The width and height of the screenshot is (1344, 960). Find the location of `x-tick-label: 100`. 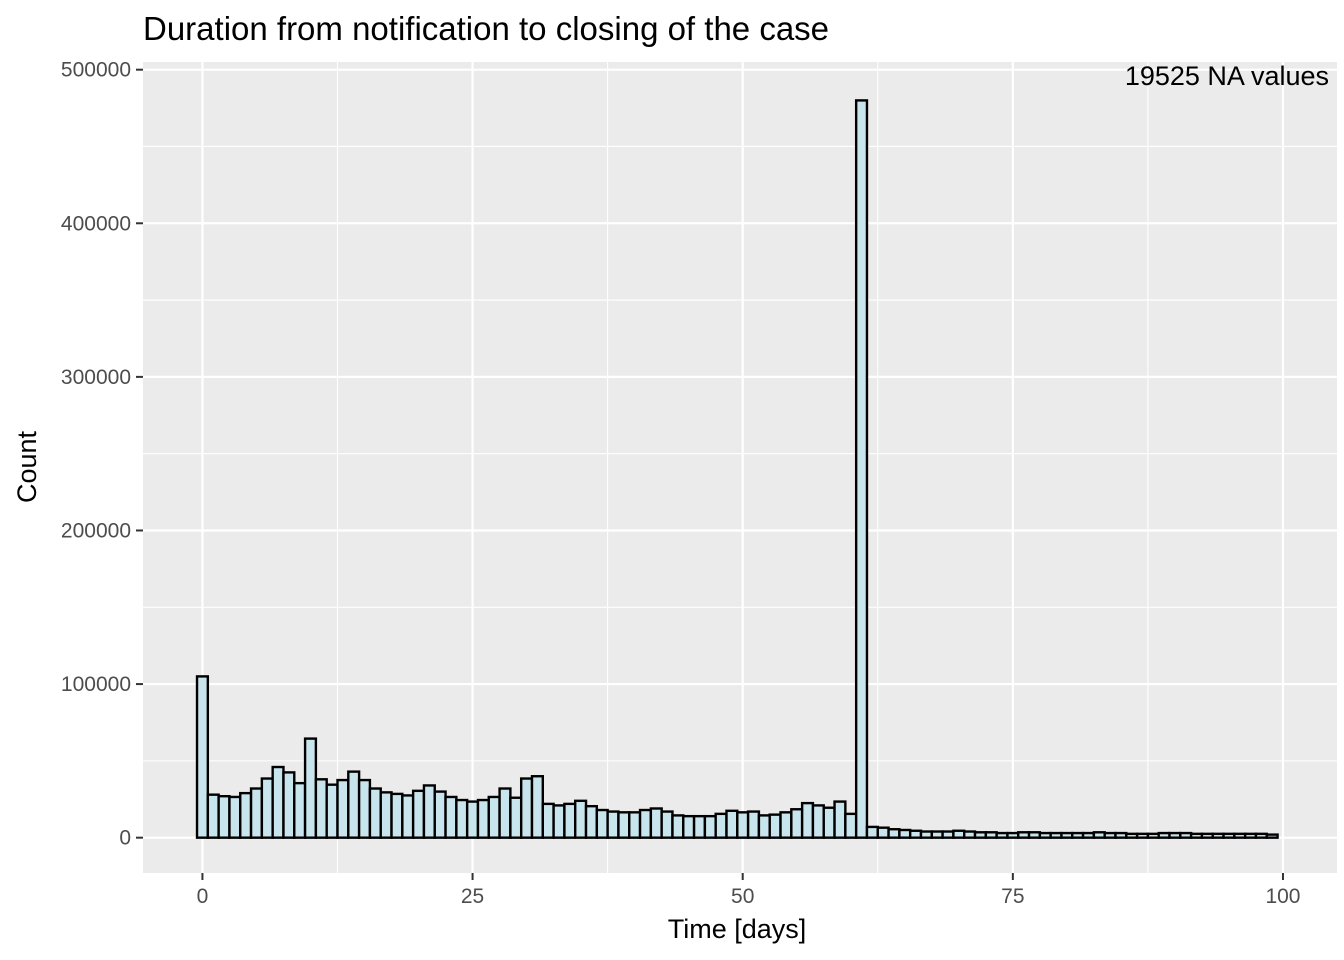

x-tick-label: 100 is located at coordinates (1282, 896).